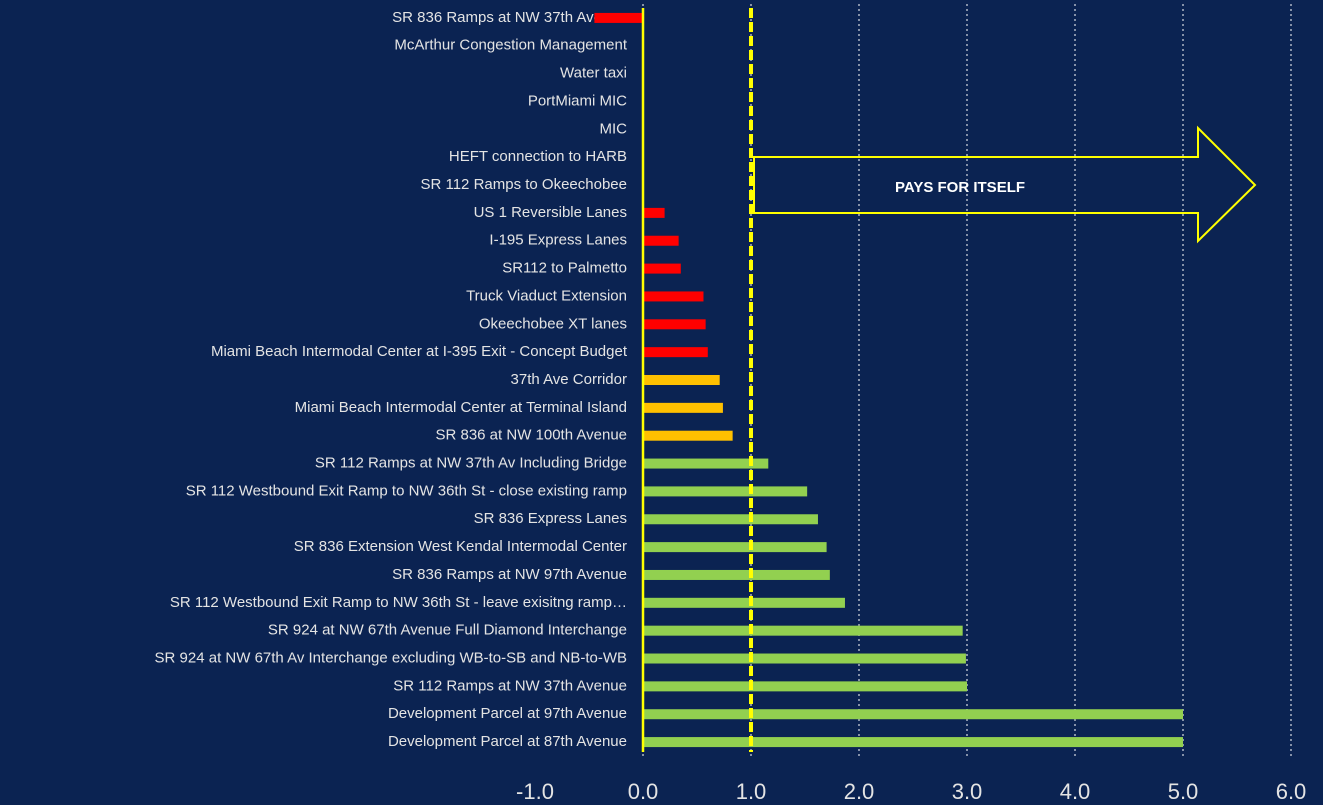 This screenshot has width=1323, height=805. What do you see at coordinates (510, 45) in the screenshot?
I see `y-tick-label: McArthur Congestion Management` at bounding box center [510, 45].